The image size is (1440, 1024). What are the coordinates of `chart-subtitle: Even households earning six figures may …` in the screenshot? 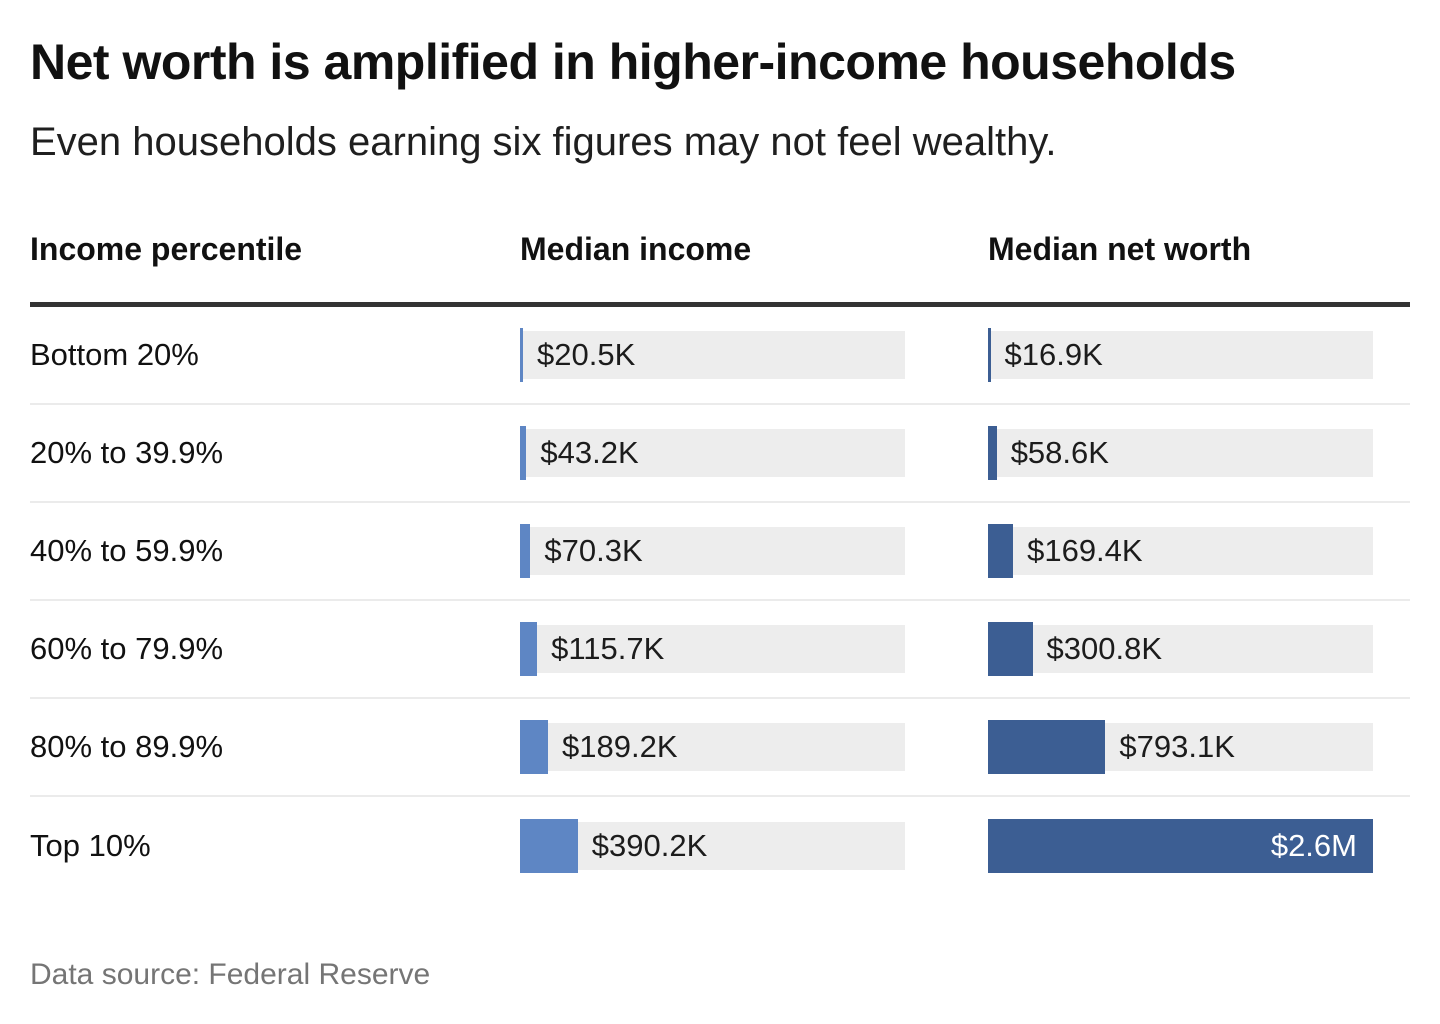 It's located at (543, 142).